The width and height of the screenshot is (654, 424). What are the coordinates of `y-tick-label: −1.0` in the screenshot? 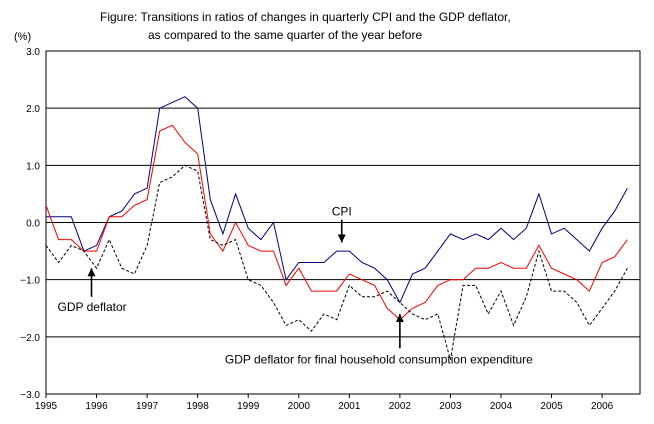 It's located at (30, 281).